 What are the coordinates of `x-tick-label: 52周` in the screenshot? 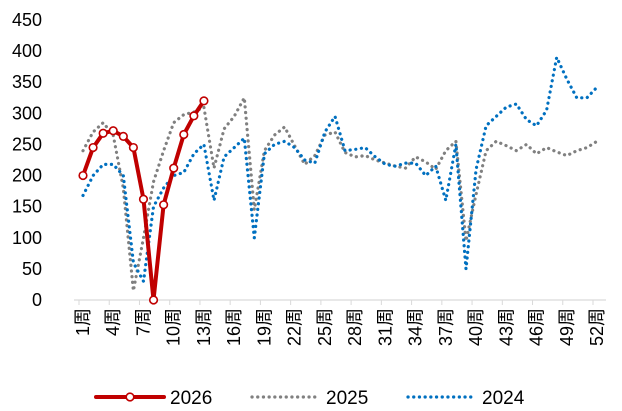 It's located at (597, 327).